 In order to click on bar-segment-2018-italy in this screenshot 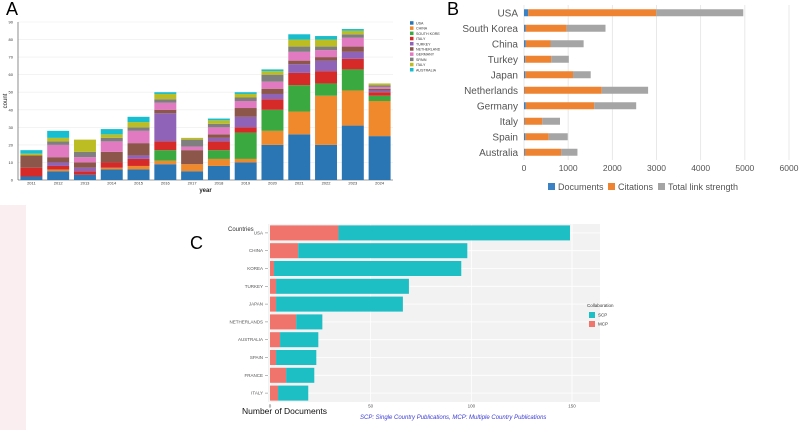, I will do `click(218, 122)`.